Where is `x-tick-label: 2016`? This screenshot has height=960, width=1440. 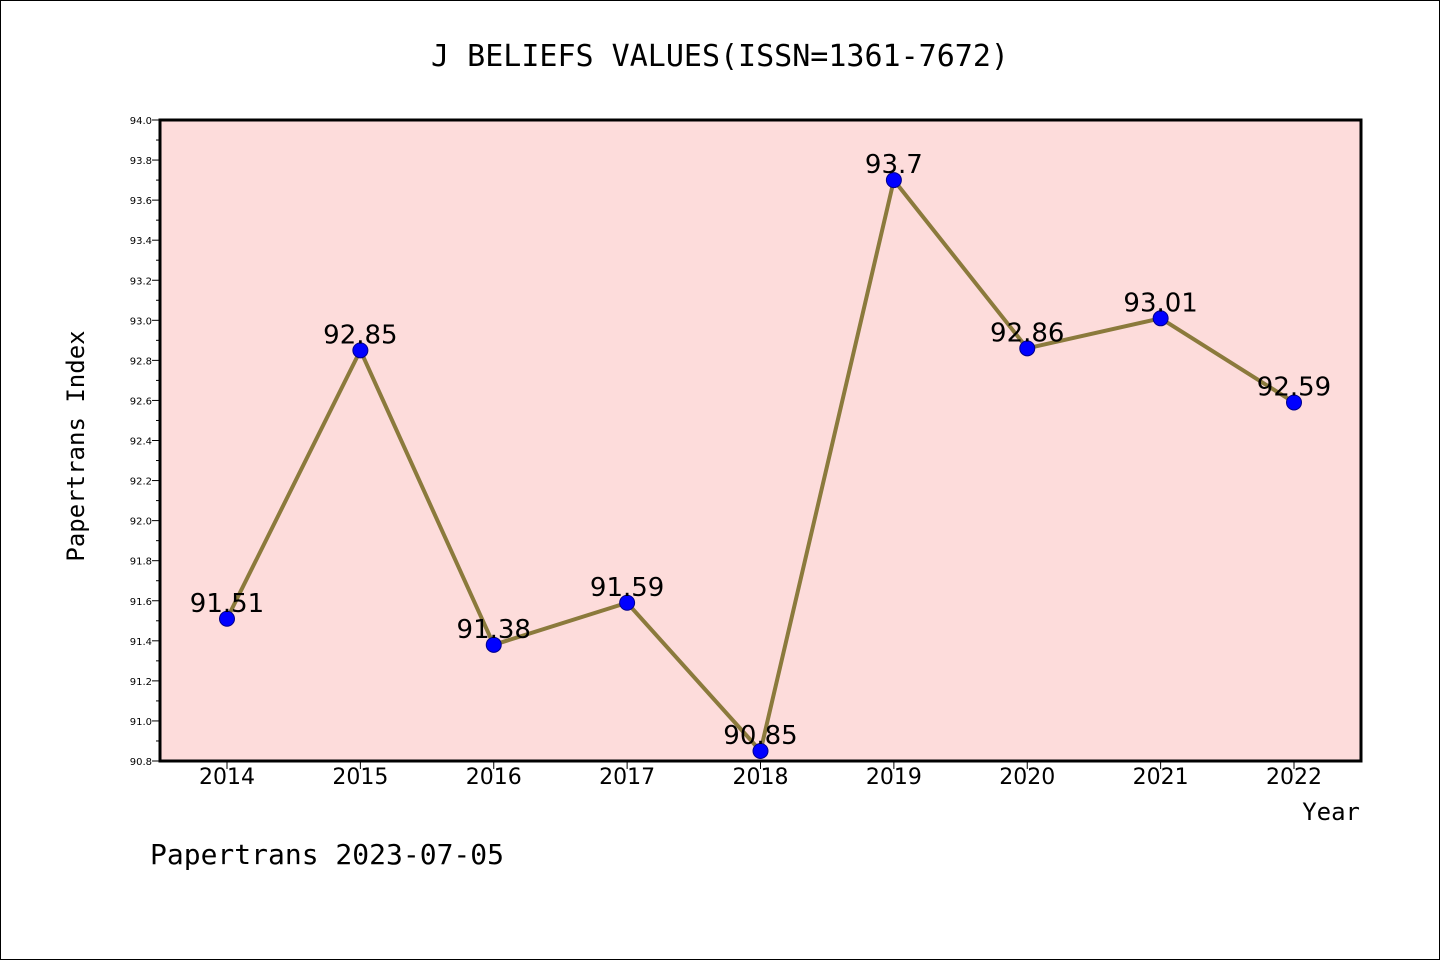
x-tick-label: 2016 is located at coordinates (494, 777).